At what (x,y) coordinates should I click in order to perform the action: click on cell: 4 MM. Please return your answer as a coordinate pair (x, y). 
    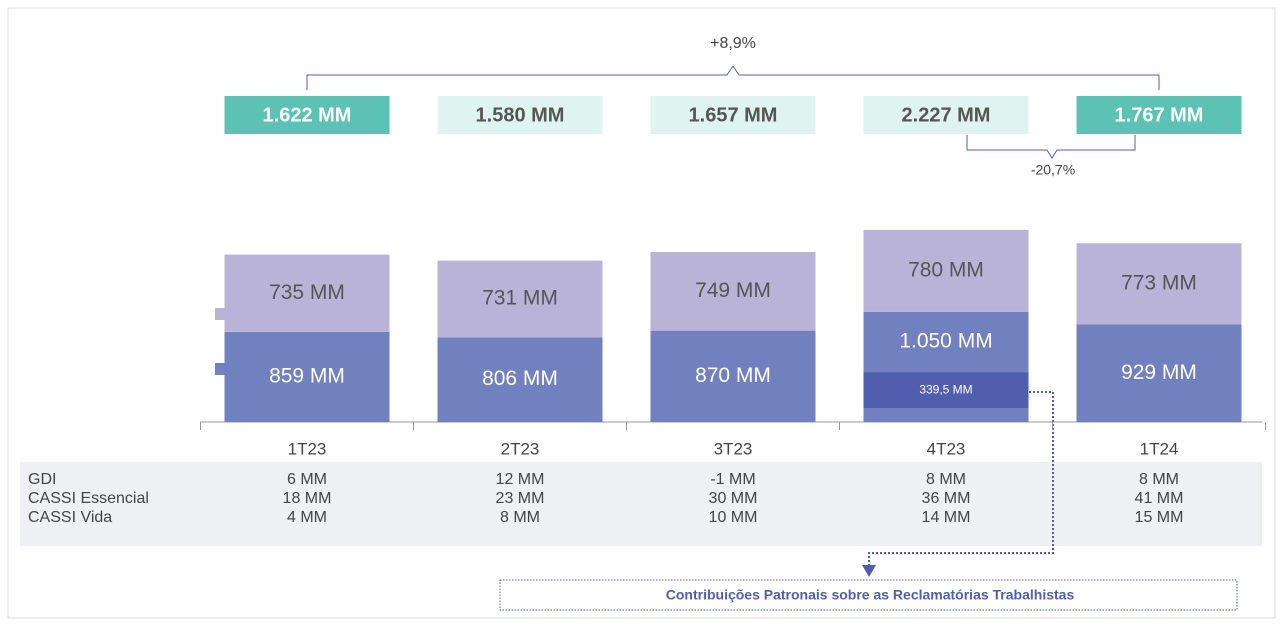
    Looking at the image, I should click on (307, 517).